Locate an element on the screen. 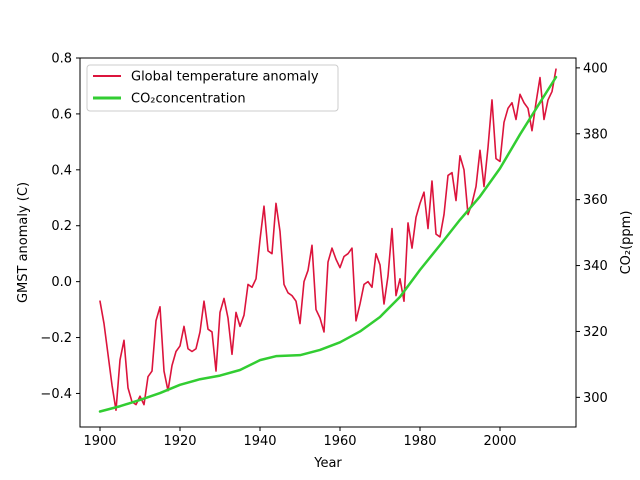 The width and height of the screenshot is (640, 480). x-tick-label: 1980 is located at coordinates (419, 441).